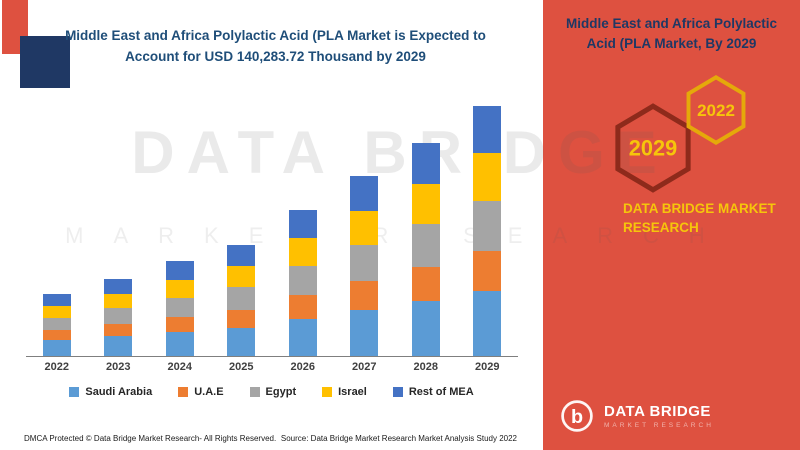  What do you see at coordinates (179, 367) in the screenshot?
I see `x-axis-label: 2024` at bounding box center [179, 367].